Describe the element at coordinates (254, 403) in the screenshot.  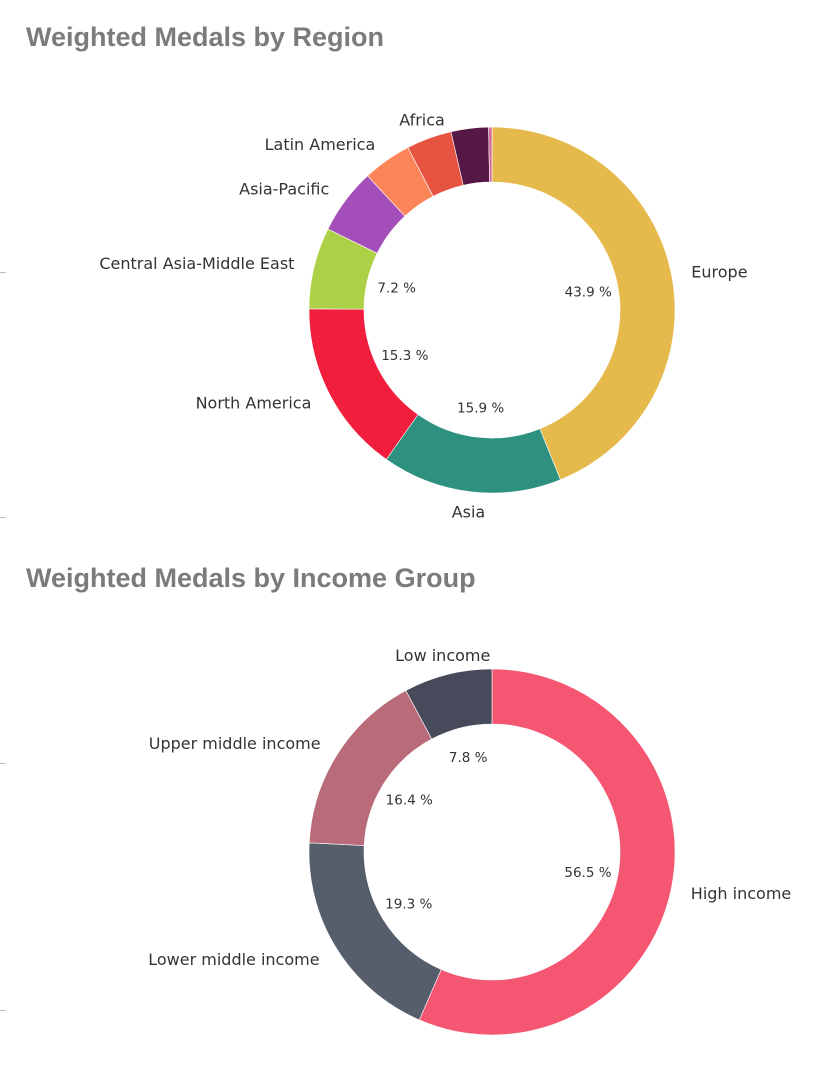
I see `slice-label: North America` at that location.